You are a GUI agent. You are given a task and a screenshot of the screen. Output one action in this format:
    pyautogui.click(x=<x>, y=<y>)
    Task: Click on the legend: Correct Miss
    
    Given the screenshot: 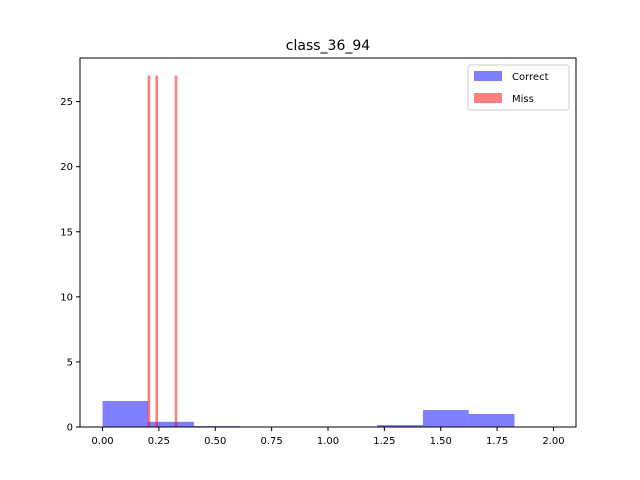 What is the action you would take?
    pyautogui.click(x=518, y=87)
    